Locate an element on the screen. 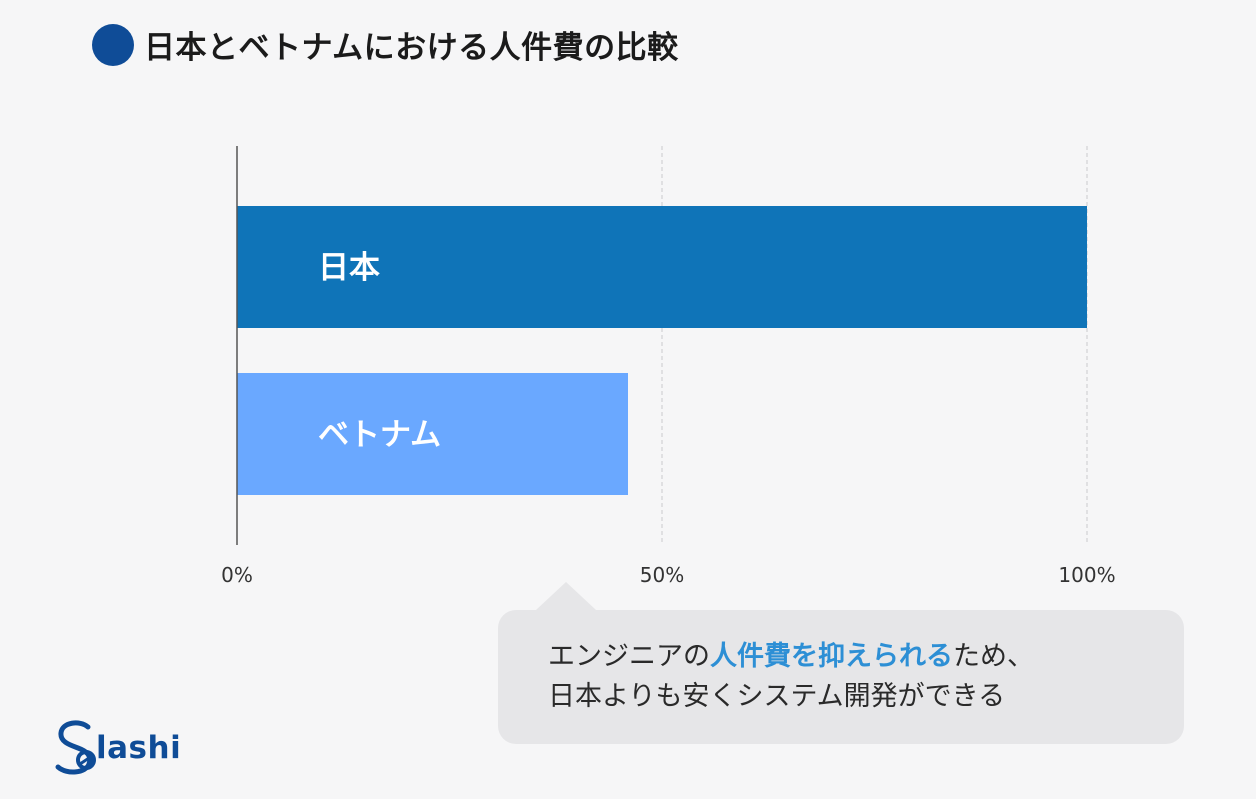 Image resolution: width=1256 pixels, height=799 pixels. callout-line-1: エンジニアの人件費を抑えられるため、 is located at coordinates (791, 657).